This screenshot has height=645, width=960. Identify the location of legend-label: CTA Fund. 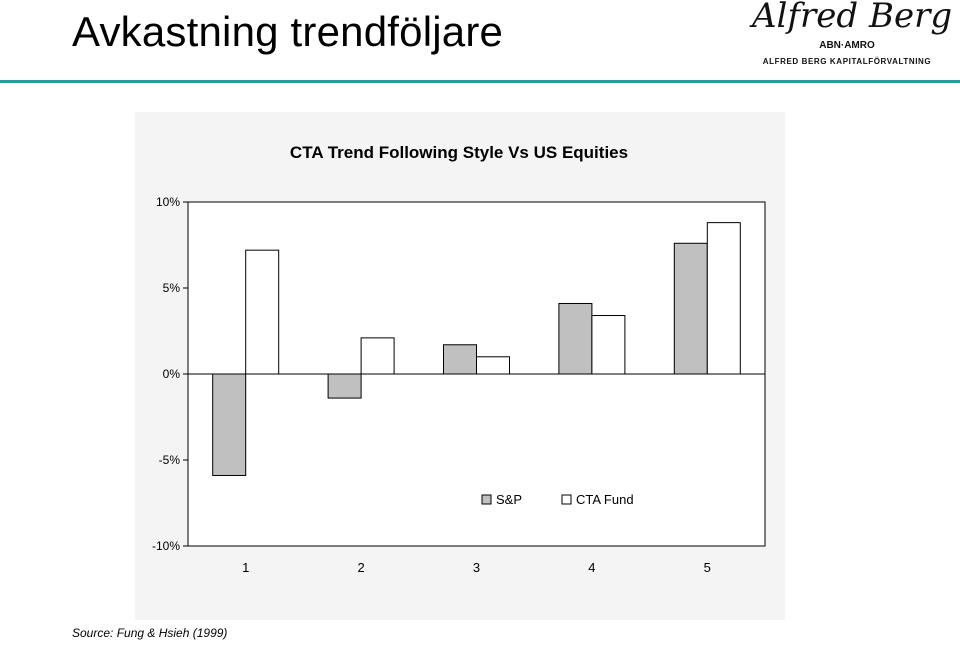
(605, 499).